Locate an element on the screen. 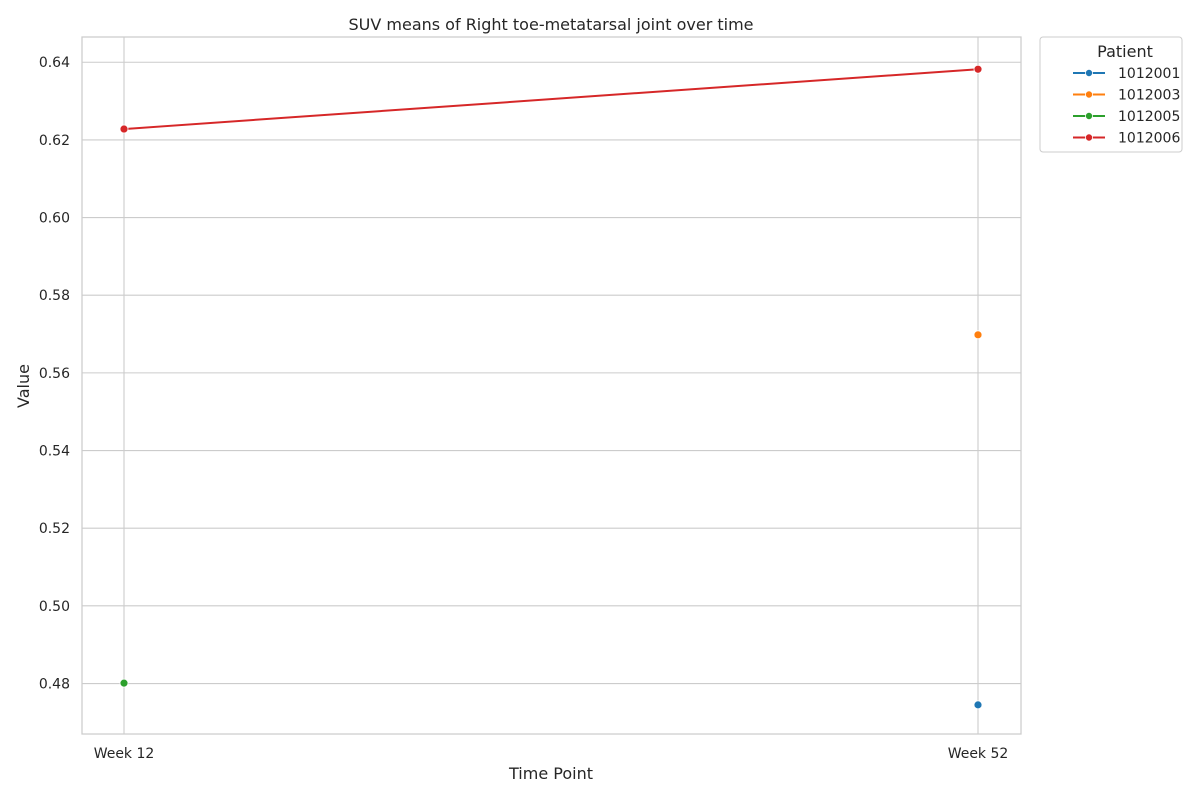 This screenshot has height=800, width=1200. y-tick-label: 0.56 is located at coordinates (54, 374).